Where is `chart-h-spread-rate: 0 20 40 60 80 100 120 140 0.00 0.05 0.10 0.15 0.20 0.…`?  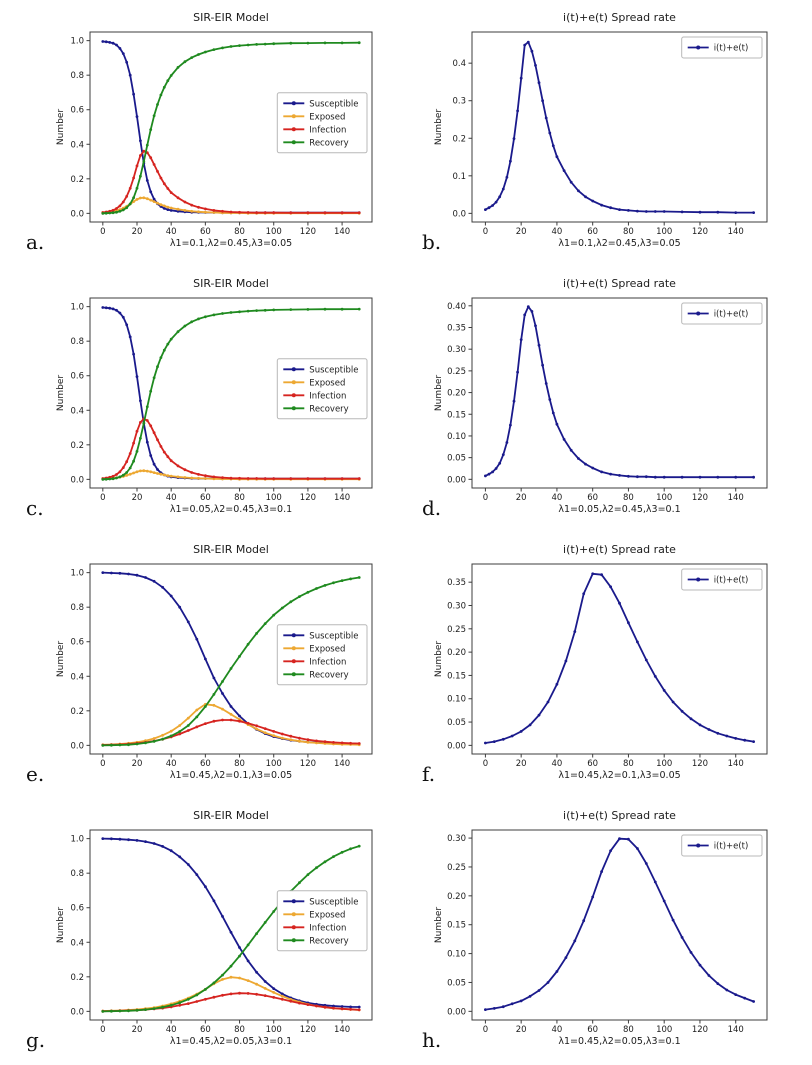
chart-h-spread-rate: 0 20 40 60 80 100 120 140 0.00 0.05 0.10 0.15 0.20 0.… is located at coordinates (609, 931).